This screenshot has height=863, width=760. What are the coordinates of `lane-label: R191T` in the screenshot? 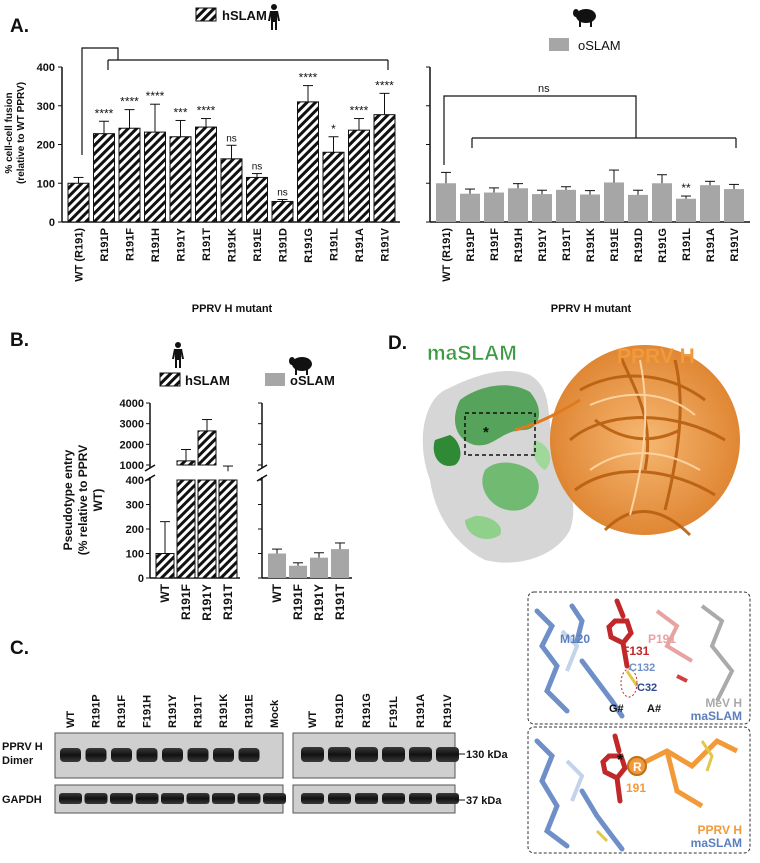 It's located at (199, 711).